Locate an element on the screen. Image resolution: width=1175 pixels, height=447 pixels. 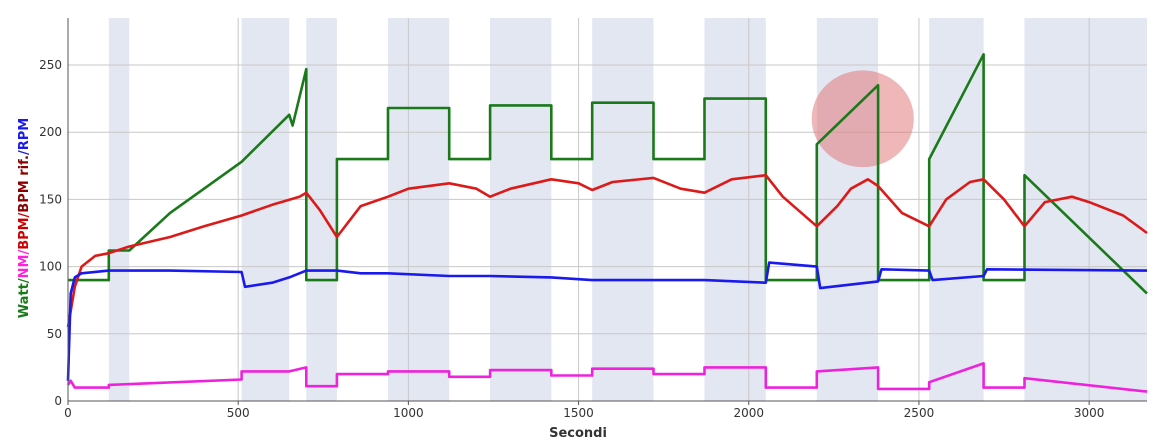
x-tick-label: 1000 is located at coordinates (408, 413).